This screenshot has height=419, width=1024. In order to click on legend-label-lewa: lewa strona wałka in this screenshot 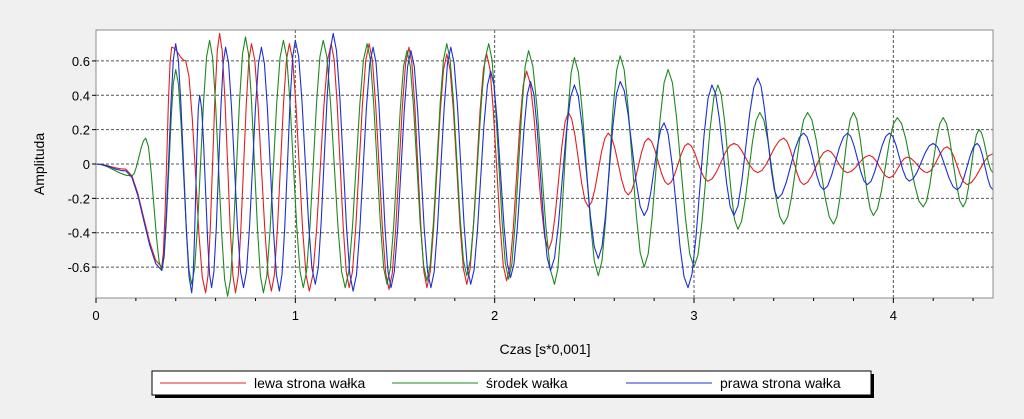, I will do `click(309, 383)`.